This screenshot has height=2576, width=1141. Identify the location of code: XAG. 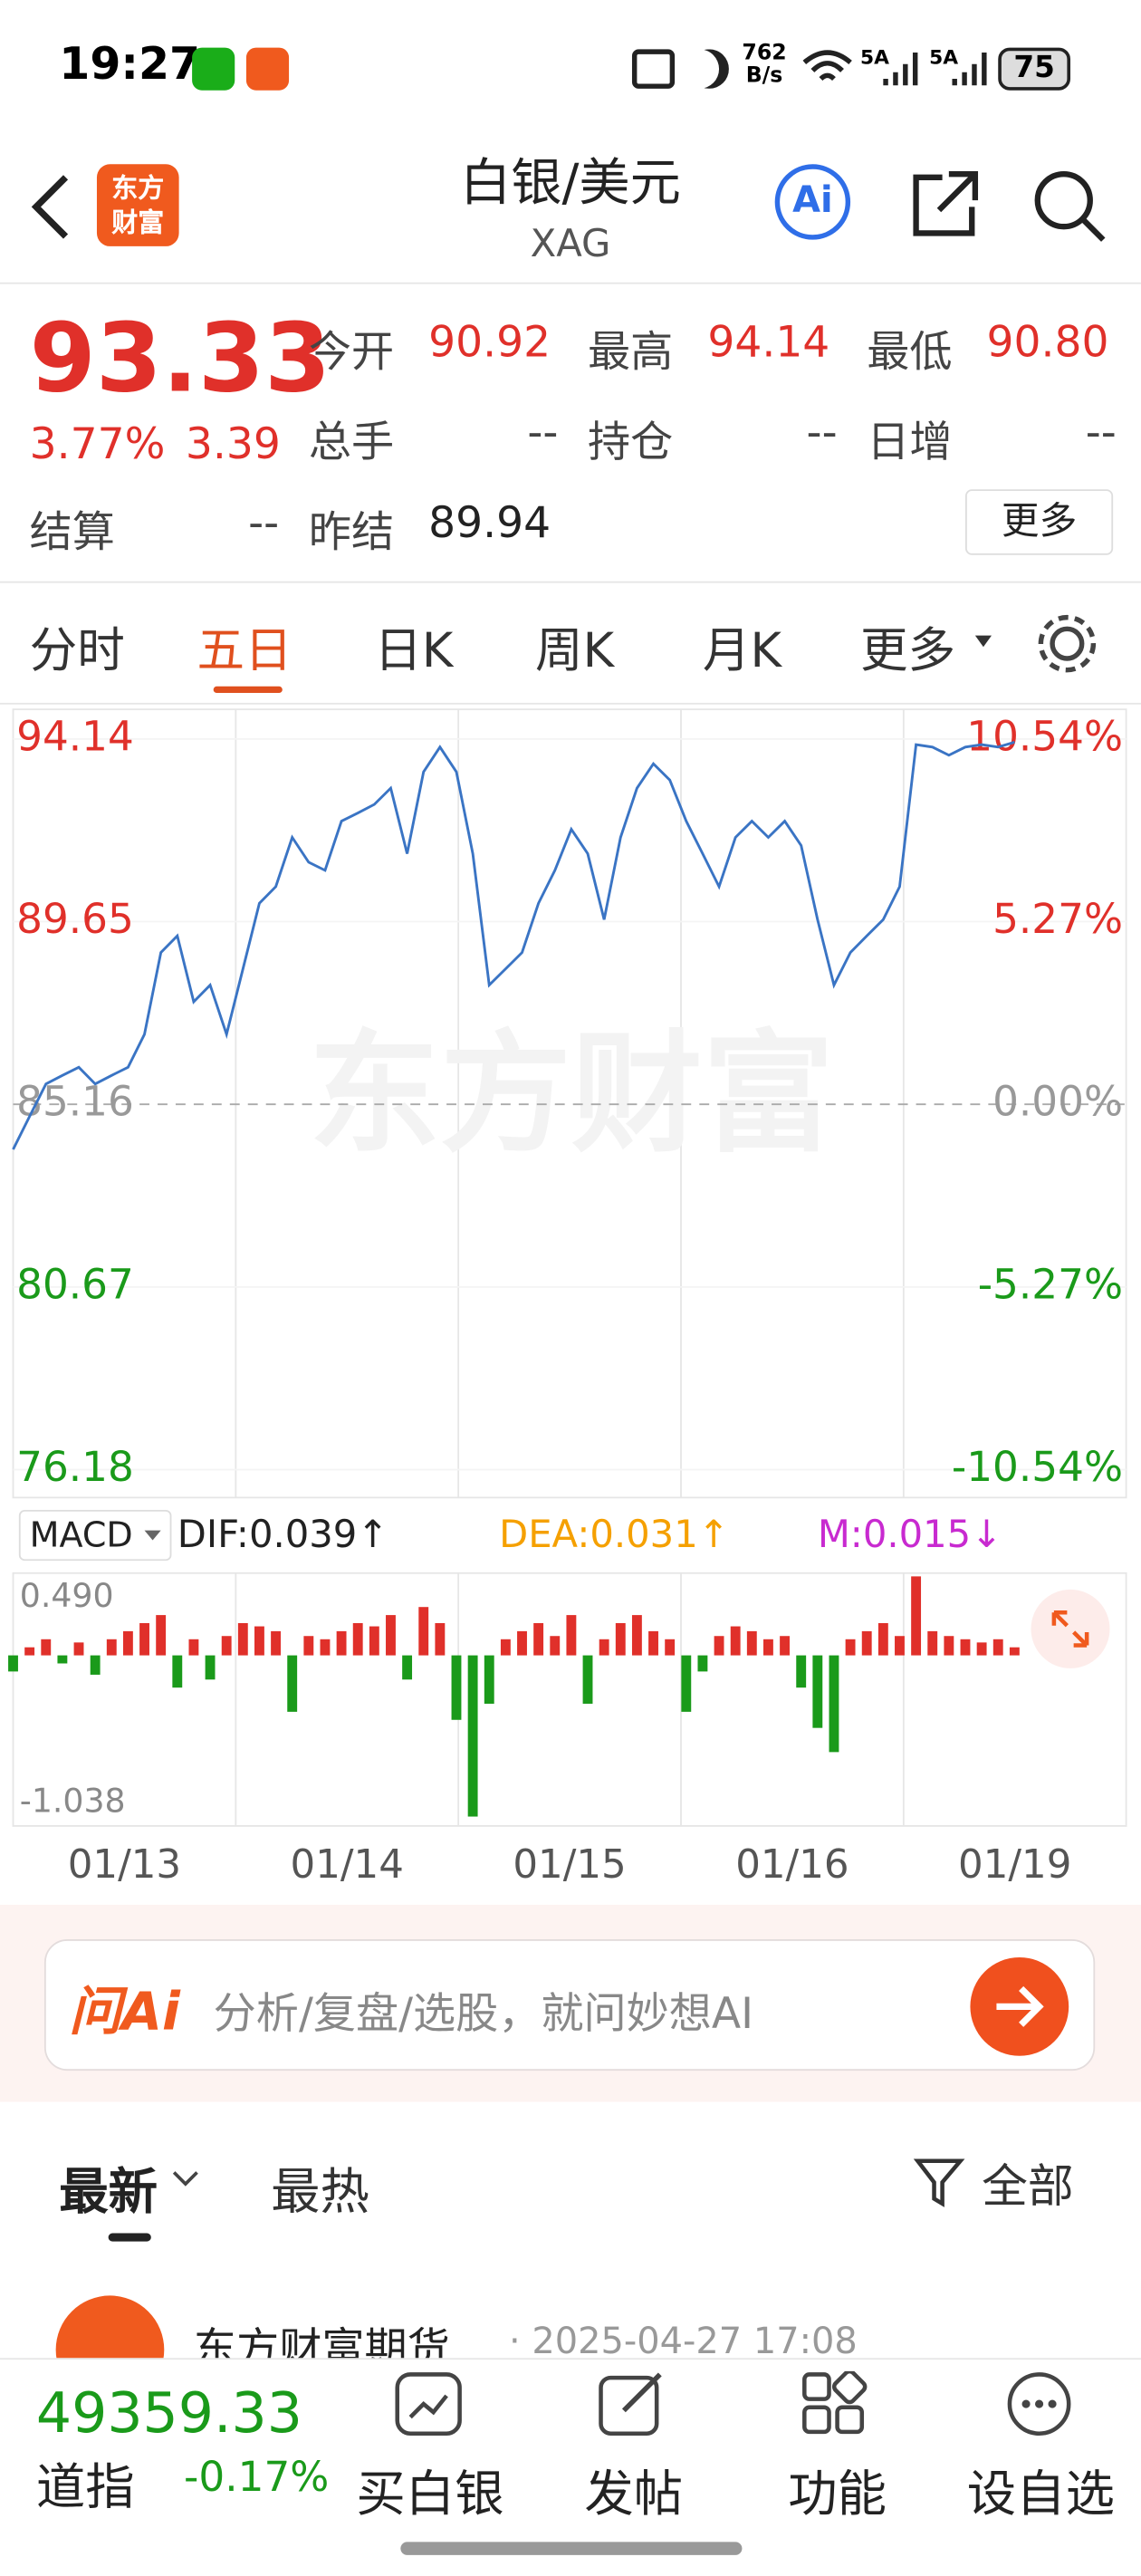
(570, 244).